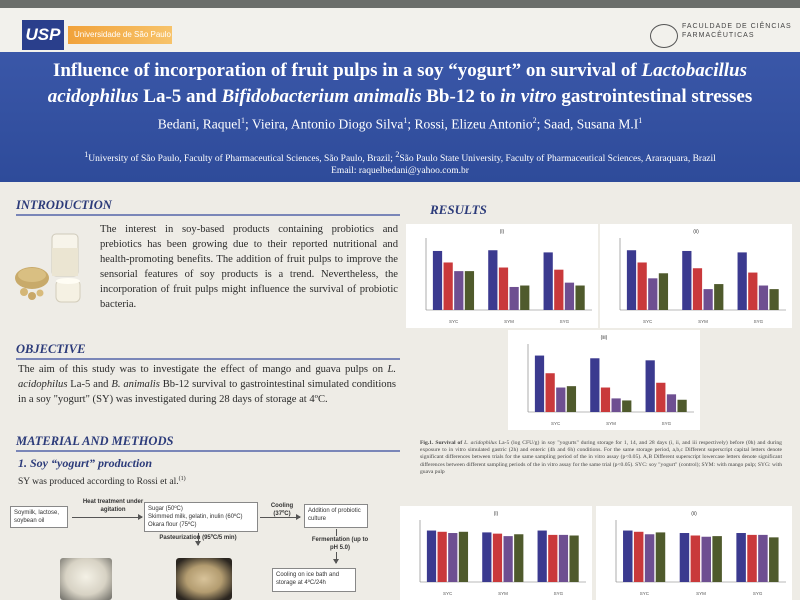  Describe the element at coordinates (664, 36) in the screenshot. I see `fcf-logo-emblem-icon` at that location.